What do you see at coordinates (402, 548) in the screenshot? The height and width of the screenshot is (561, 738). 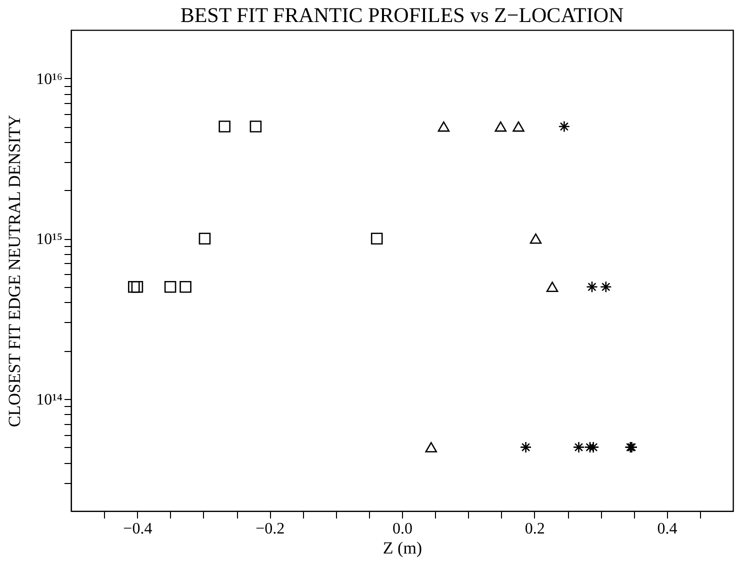 I see `x-axis-title: Z (m)` at bounding box center [402, 548].